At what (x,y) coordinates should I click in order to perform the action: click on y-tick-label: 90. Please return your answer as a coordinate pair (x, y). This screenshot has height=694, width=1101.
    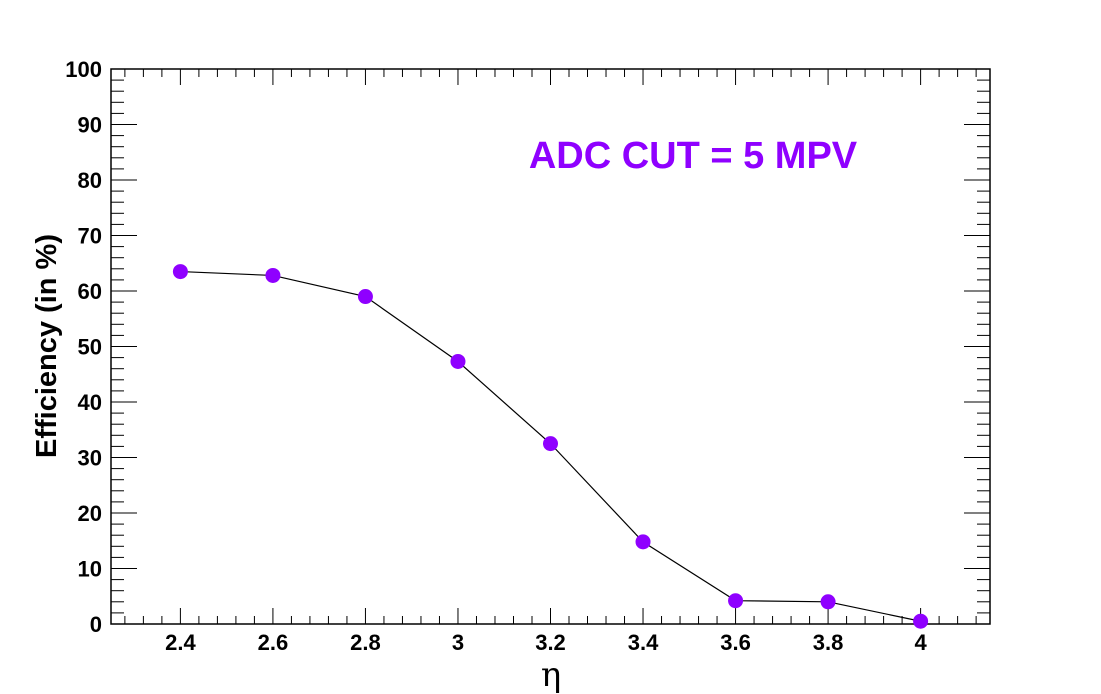
    Looking at the image, I should click on (90, 125).